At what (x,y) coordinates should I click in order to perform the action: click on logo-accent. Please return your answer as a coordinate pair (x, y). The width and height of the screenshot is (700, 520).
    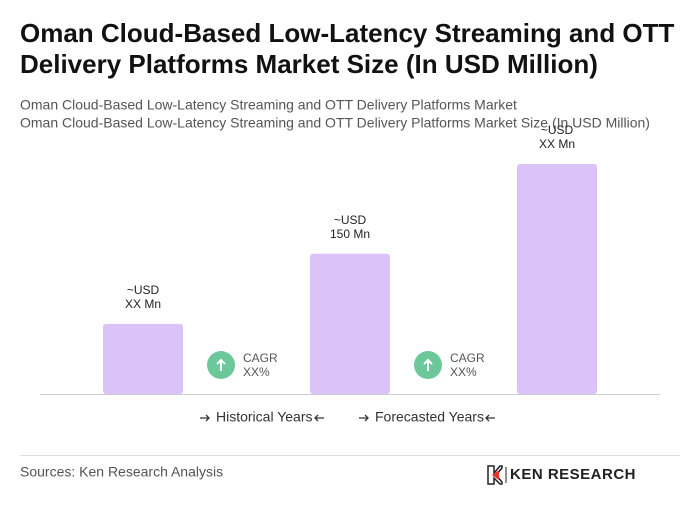
    Looking at the image, I should click on (495, 475).